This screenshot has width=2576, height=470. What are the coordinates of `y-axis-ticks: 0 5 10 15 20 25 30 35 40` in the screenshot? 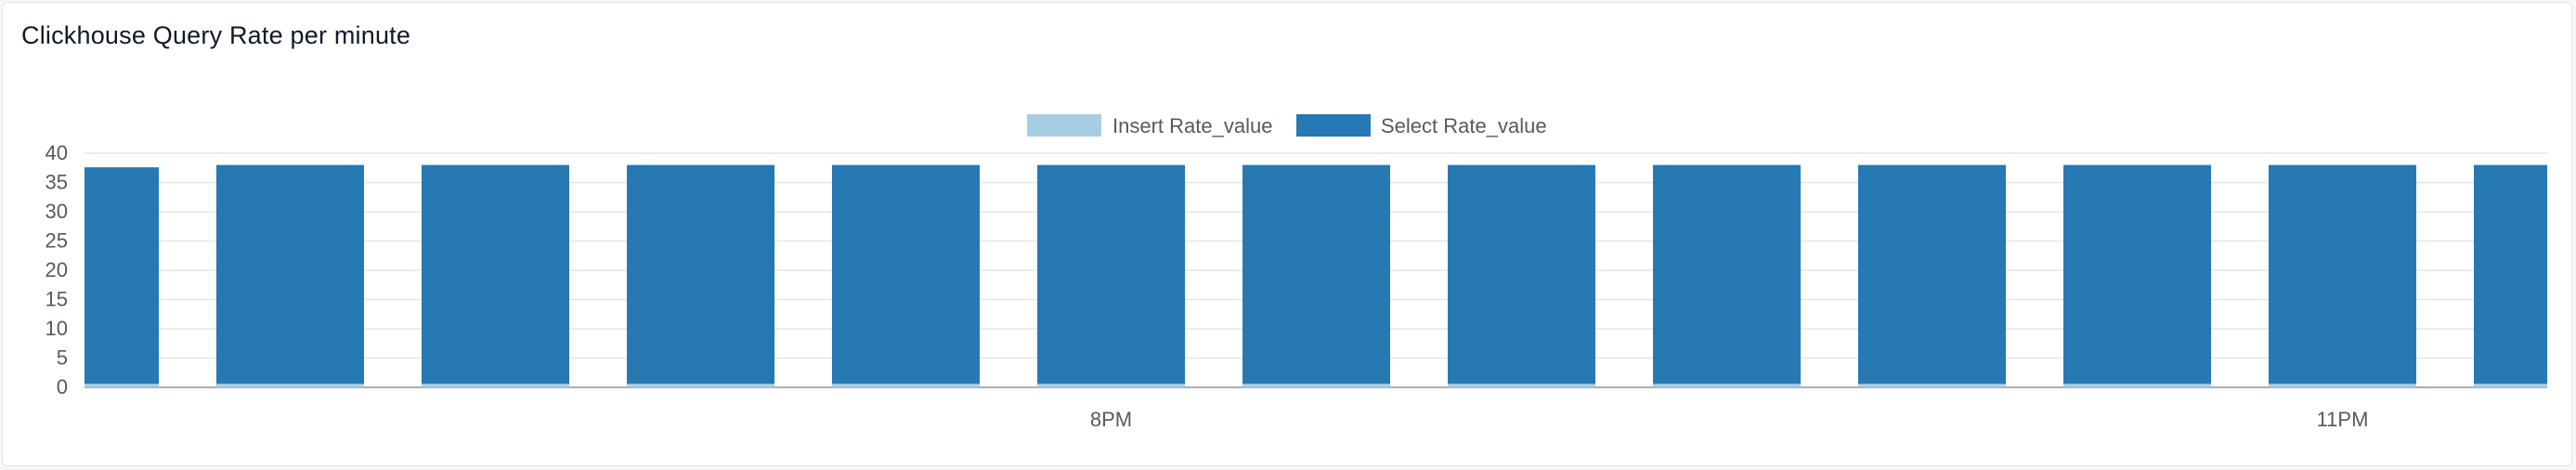 It's located at (57, 270).